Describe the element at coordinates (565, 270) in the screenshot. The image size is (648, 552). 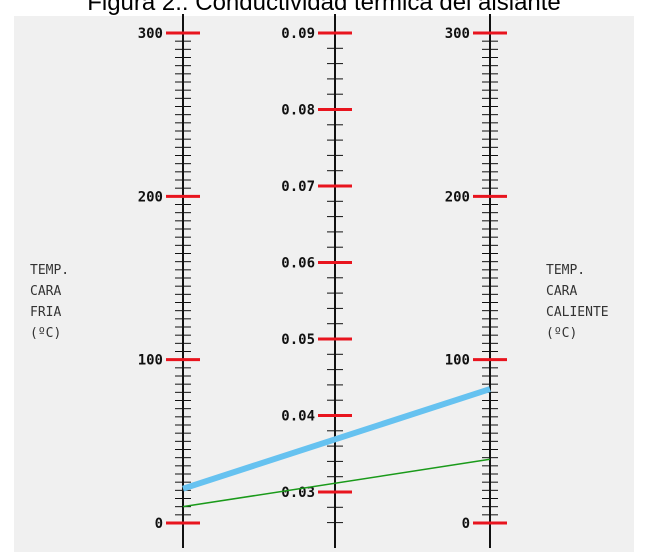
I see `right-axis-label-line: TEMP.` at that location.